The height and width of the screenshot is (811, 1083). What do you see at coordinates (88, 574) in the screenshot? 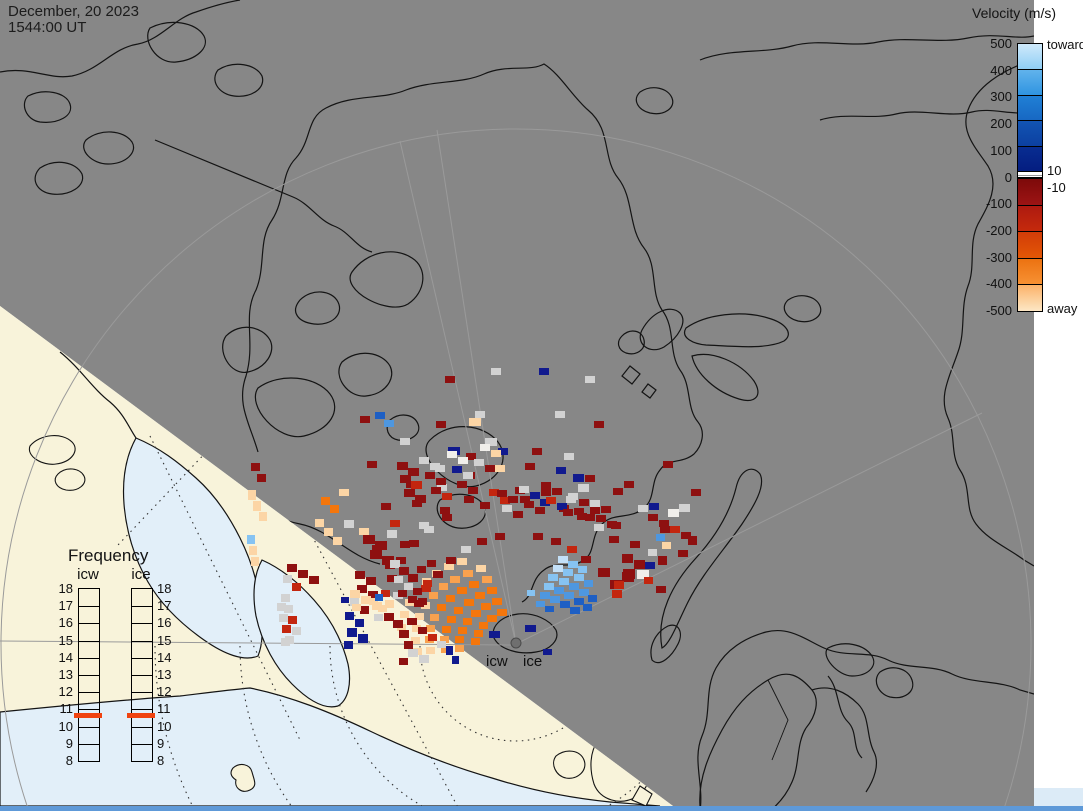
I see `frequency-col-icw-label: icw` at bounding box center [88, 574].